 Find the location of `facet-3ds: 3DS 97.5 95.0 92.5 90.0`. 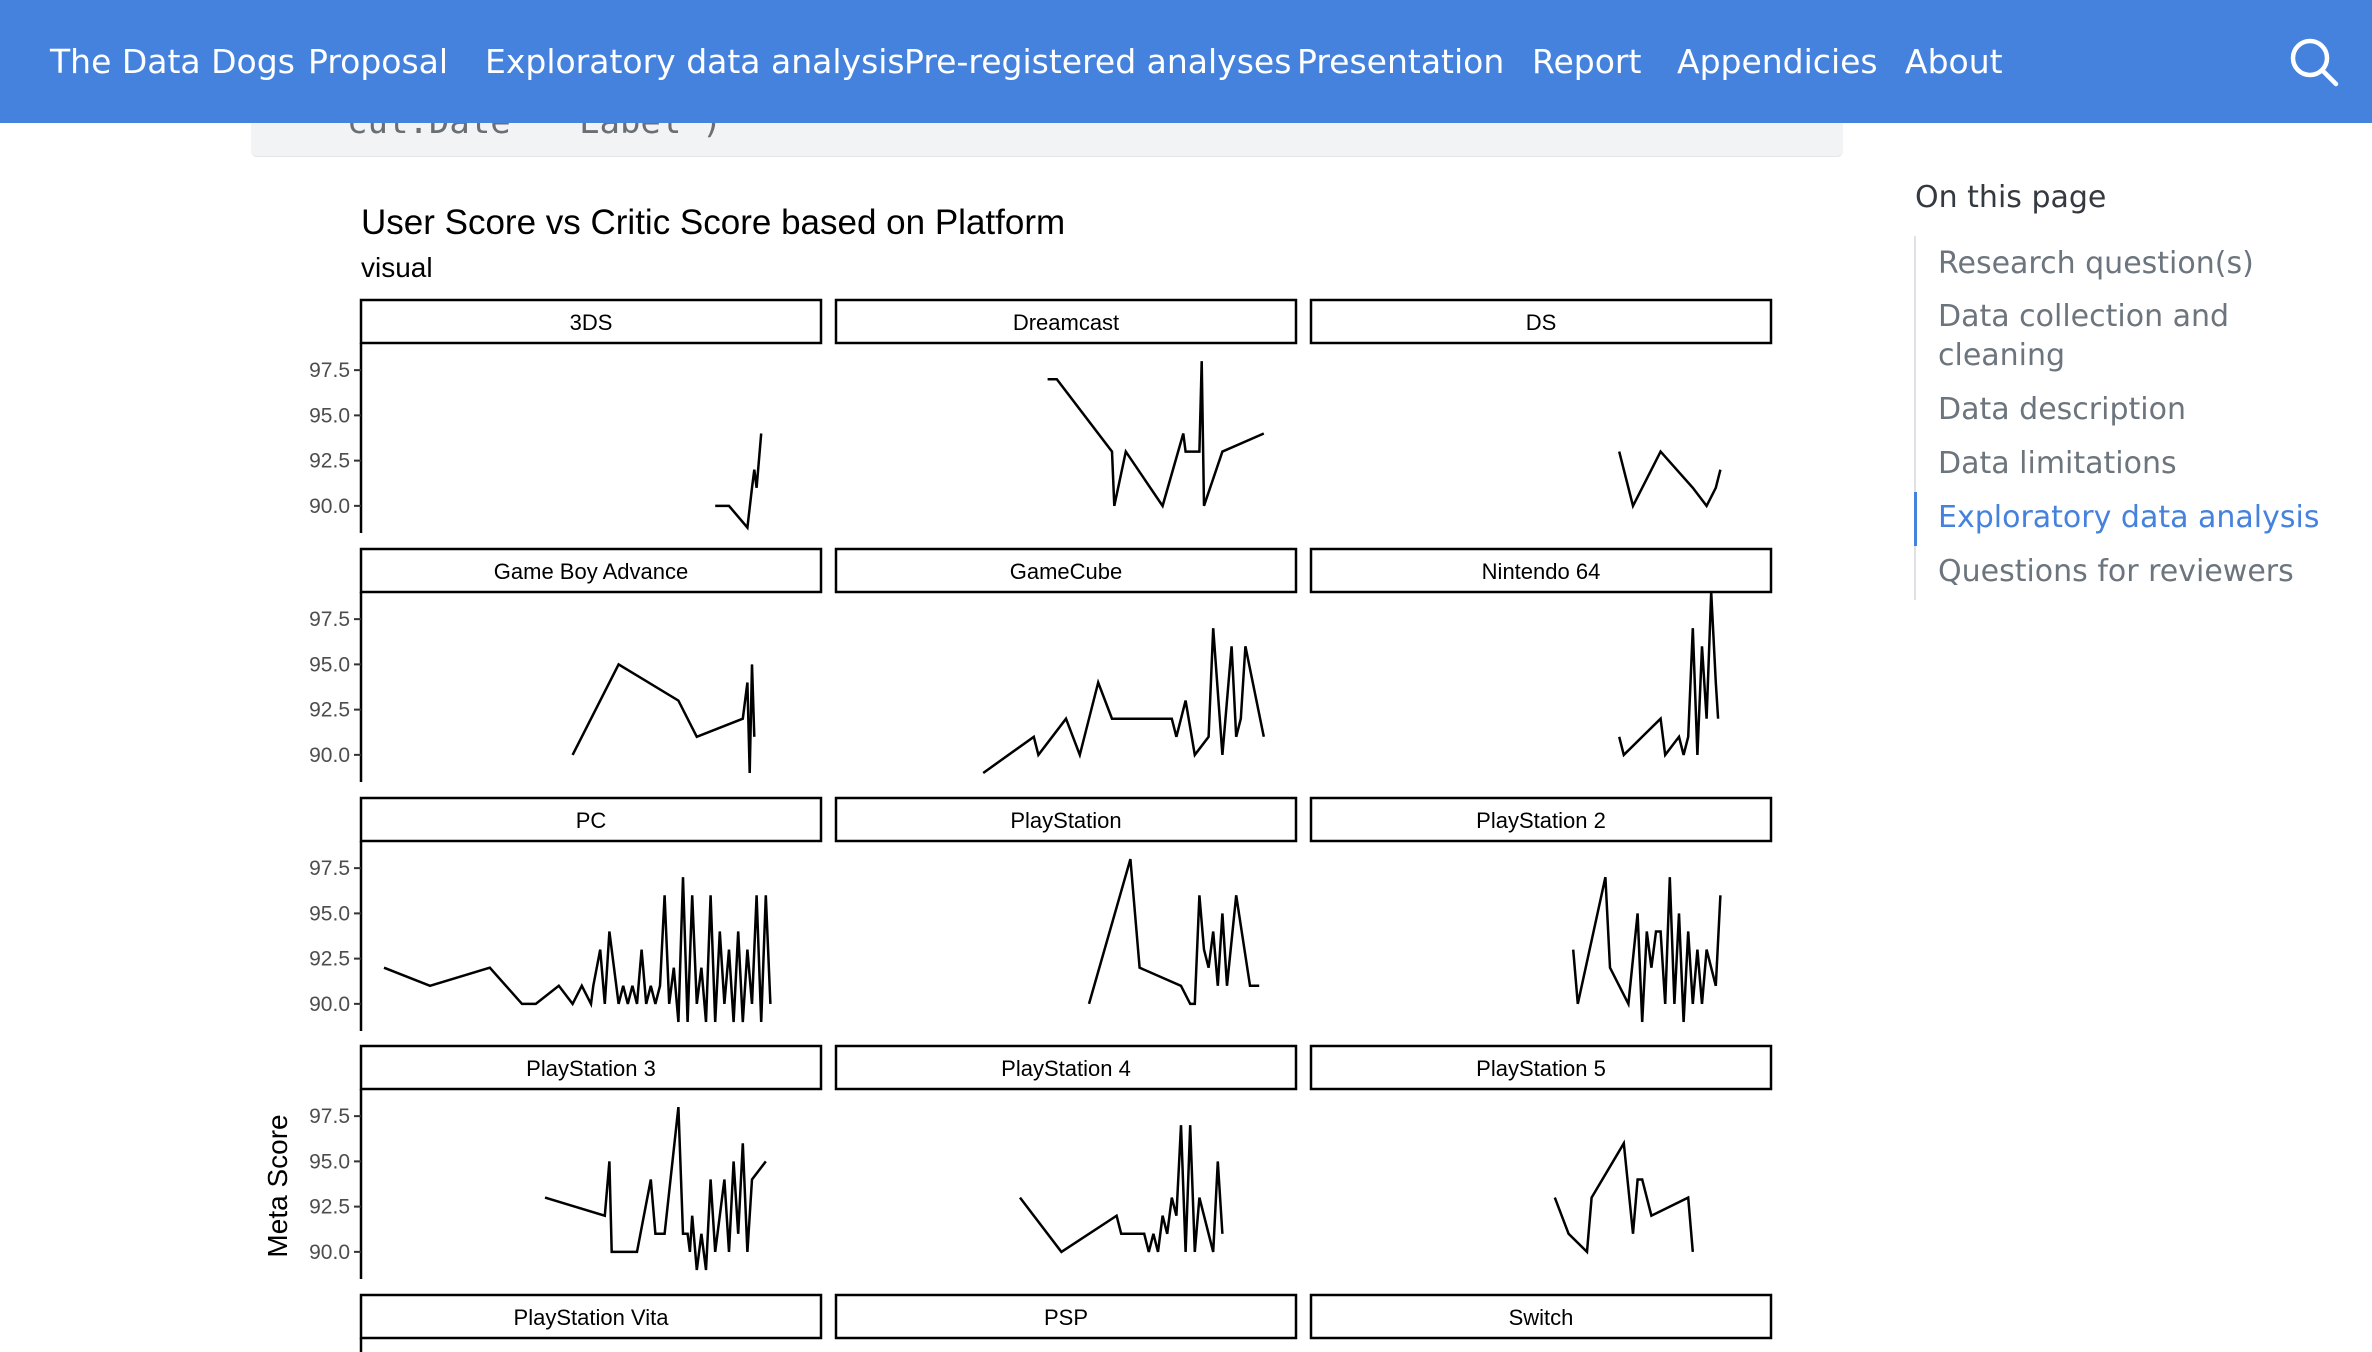

facet-3ds: 3DS 97.5 95.0 92.5 90.0 is located at coordinates (566, 415).